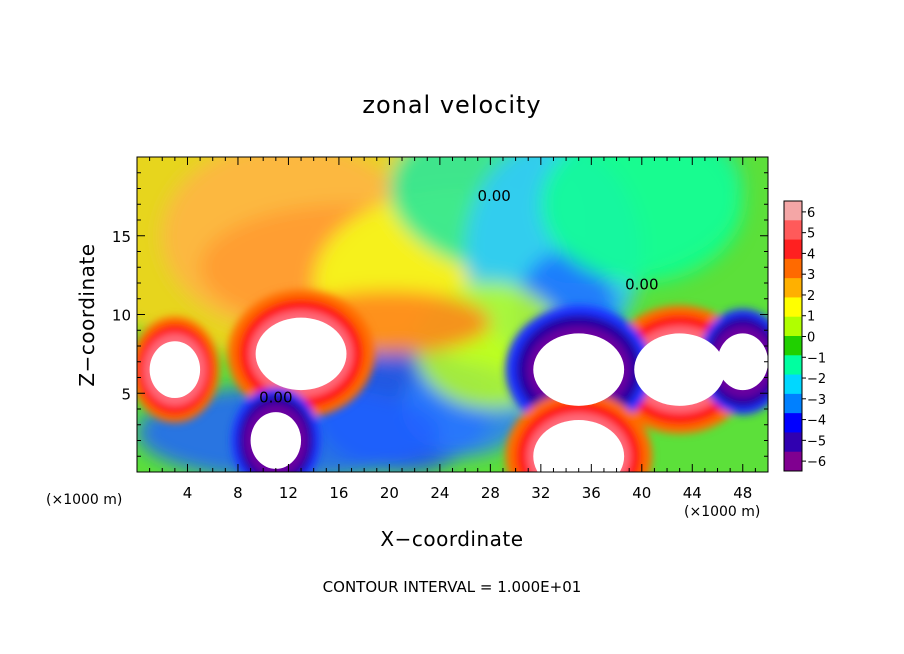 This screenshot has width=904, height=654. What do you see at coordinates (188, 493) in the screenshot?
I see `x-tick-label: 4` at bounding box center [188, 493].